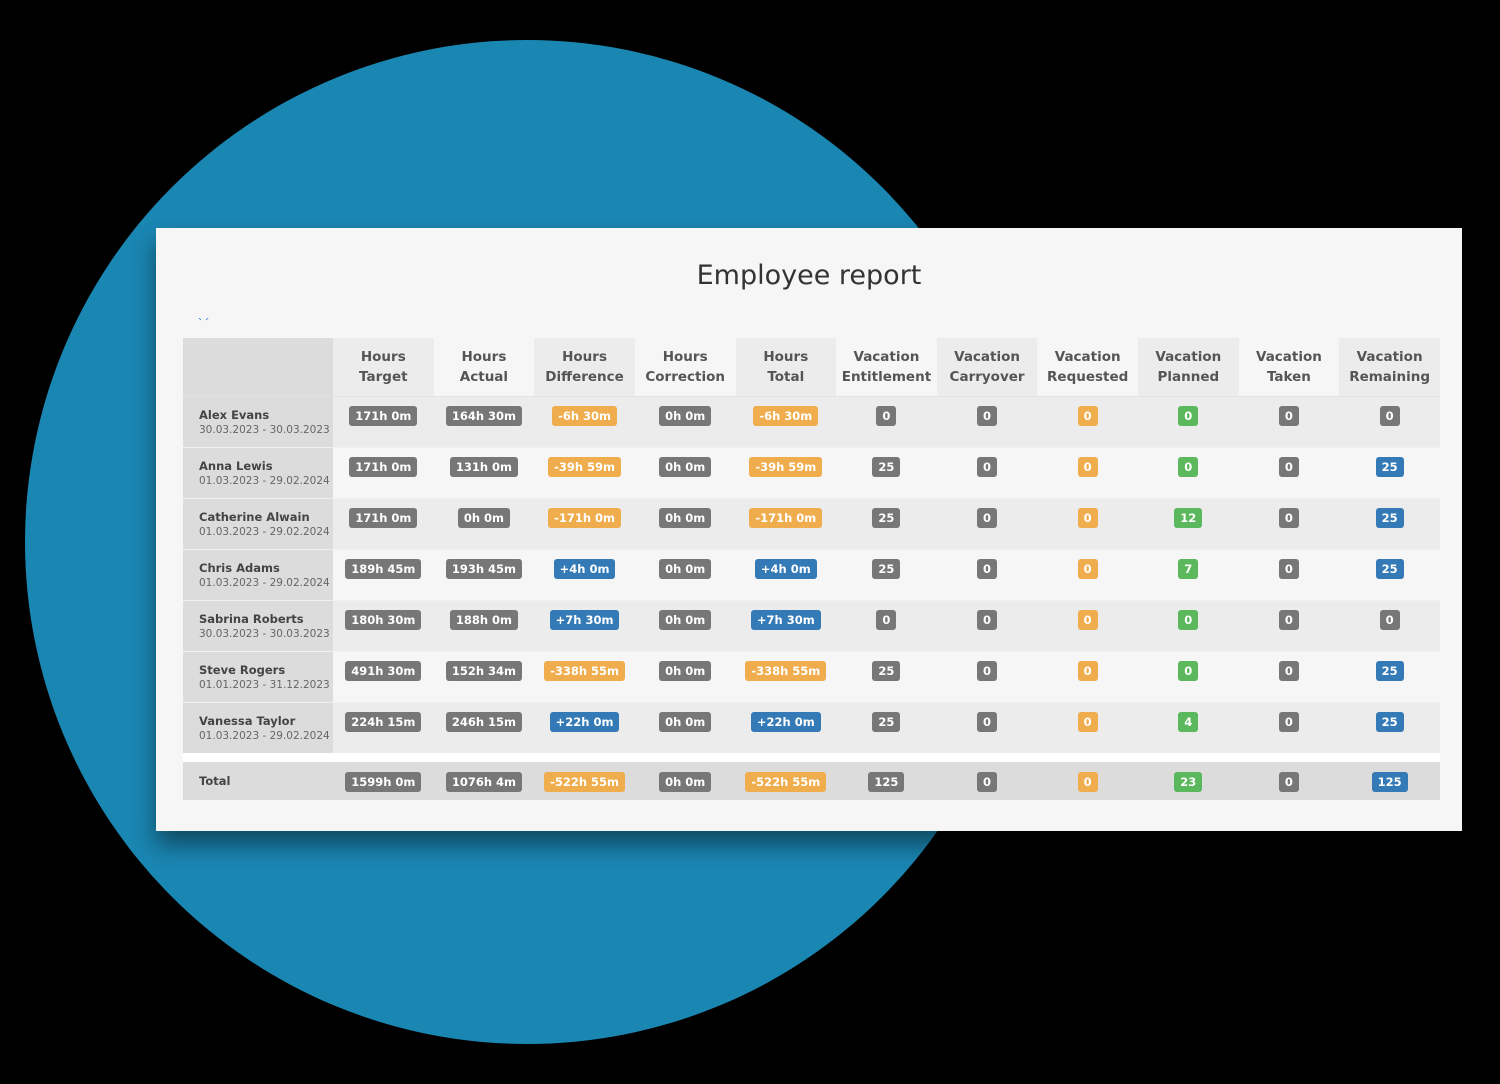 The height and width of the screenshot is (1084, 1500). I want to click on value-badge: 152h 34m, so click(484, 671).